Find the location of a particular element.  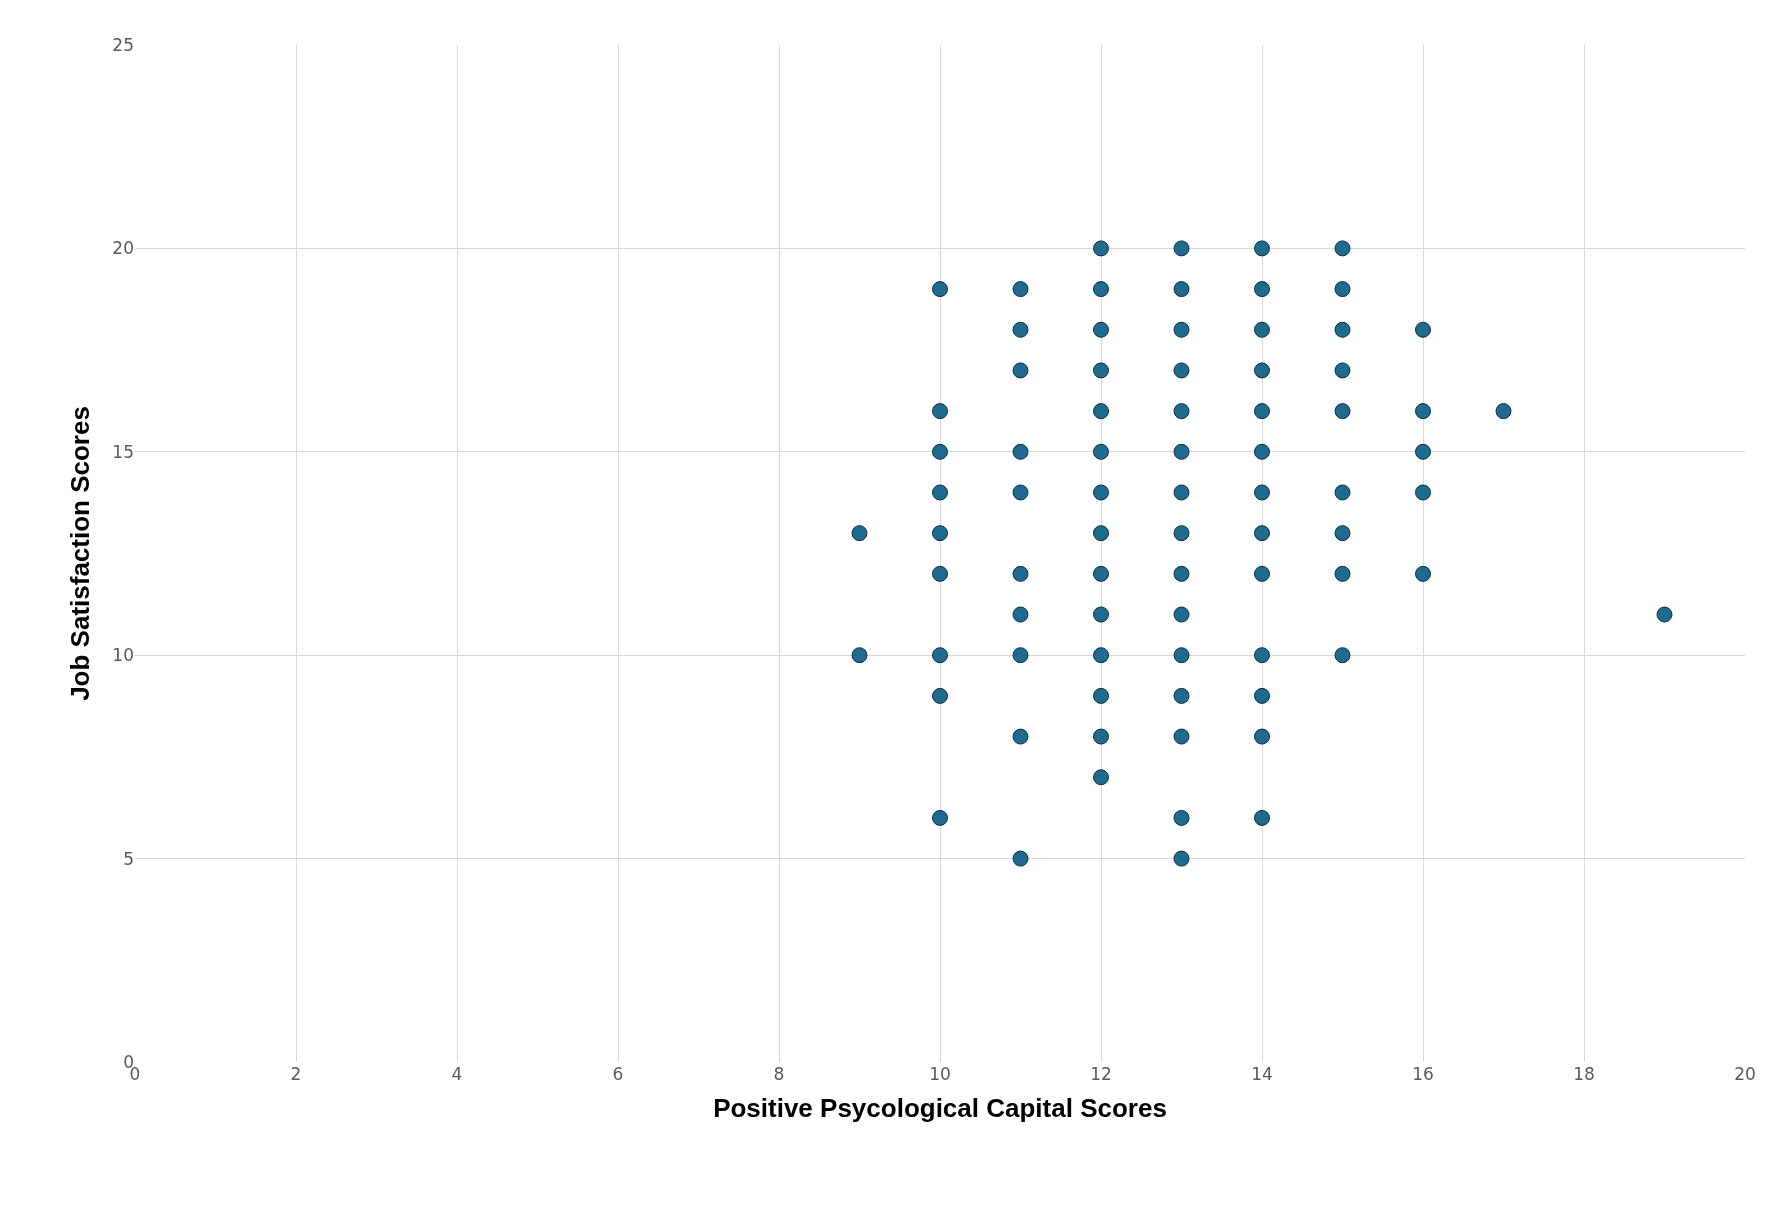

y-tick-label: 25 is located at coordinates (123, 44).